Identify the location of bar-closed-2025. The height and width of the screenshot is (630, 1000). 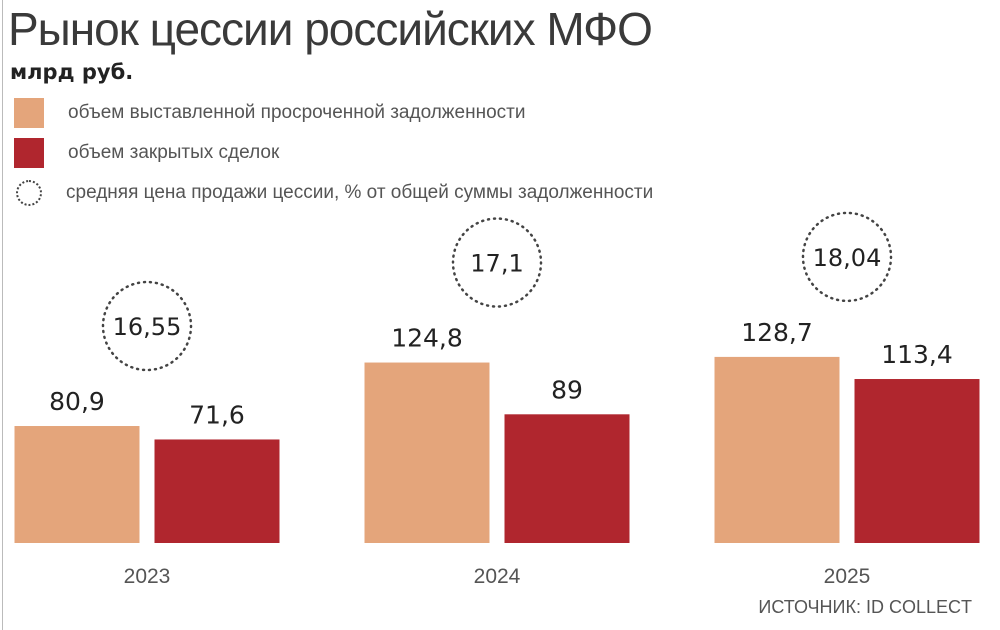
(917, 461).